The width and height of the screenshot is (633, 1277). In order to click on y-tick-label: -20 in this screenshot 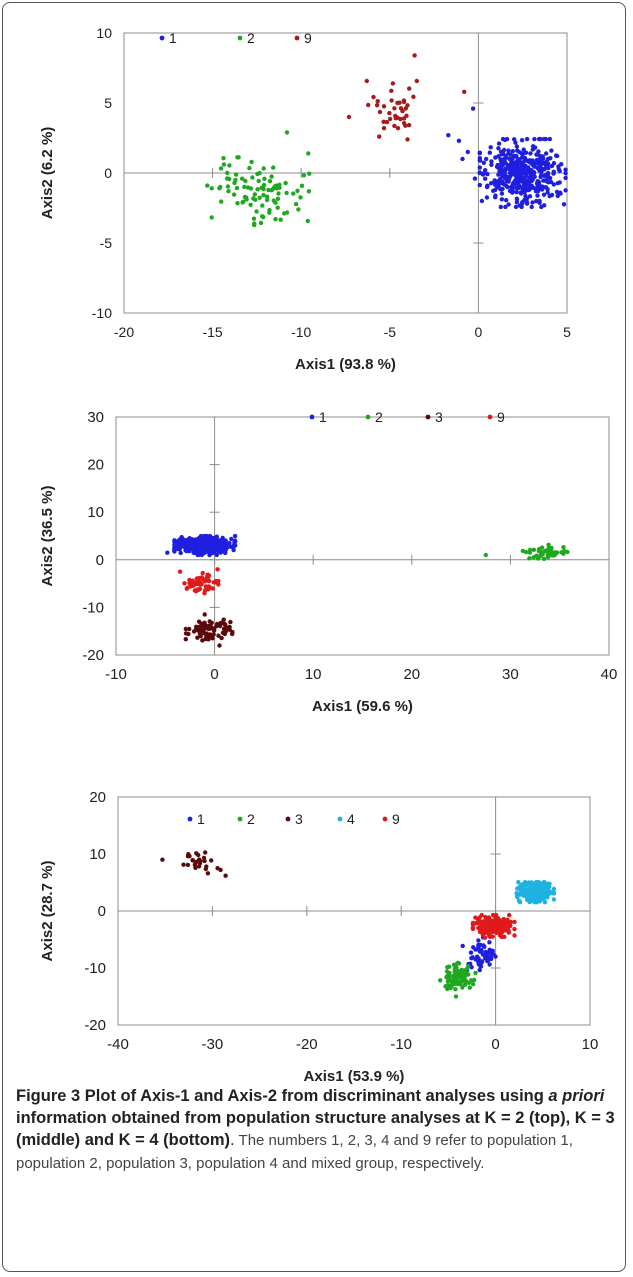, I will do `click(95, 1025)`.